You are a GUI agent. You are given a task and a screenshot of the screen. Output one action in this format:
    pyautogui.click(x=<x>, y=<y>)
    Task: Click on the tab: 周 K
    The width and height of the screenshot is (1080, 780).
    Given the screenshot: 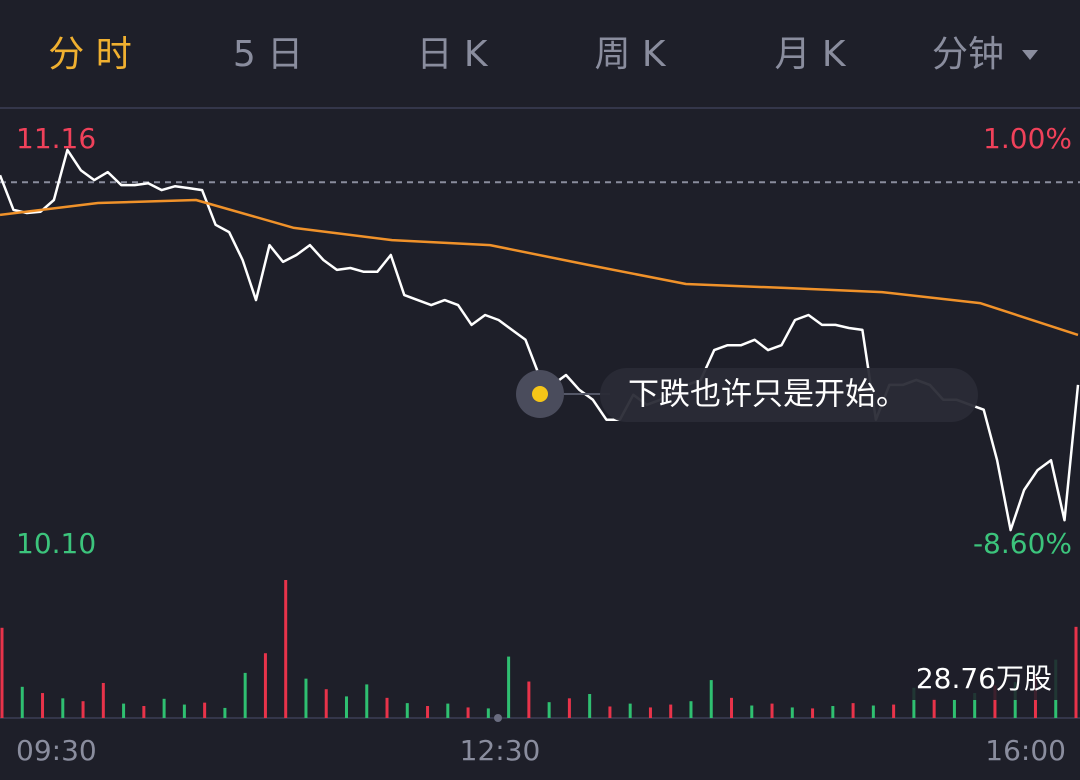 What is the action you would take?
    pyautogui.click(x=630, y=54)
    